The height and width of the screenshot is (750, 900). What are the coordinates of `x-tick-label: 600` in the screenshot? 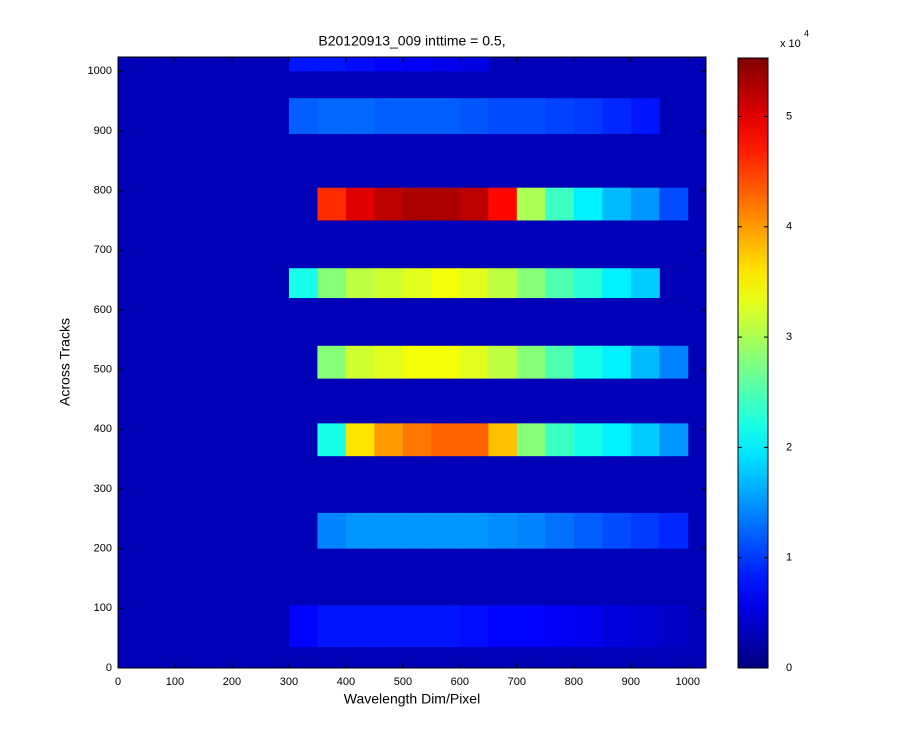 It's located at (460, 682).